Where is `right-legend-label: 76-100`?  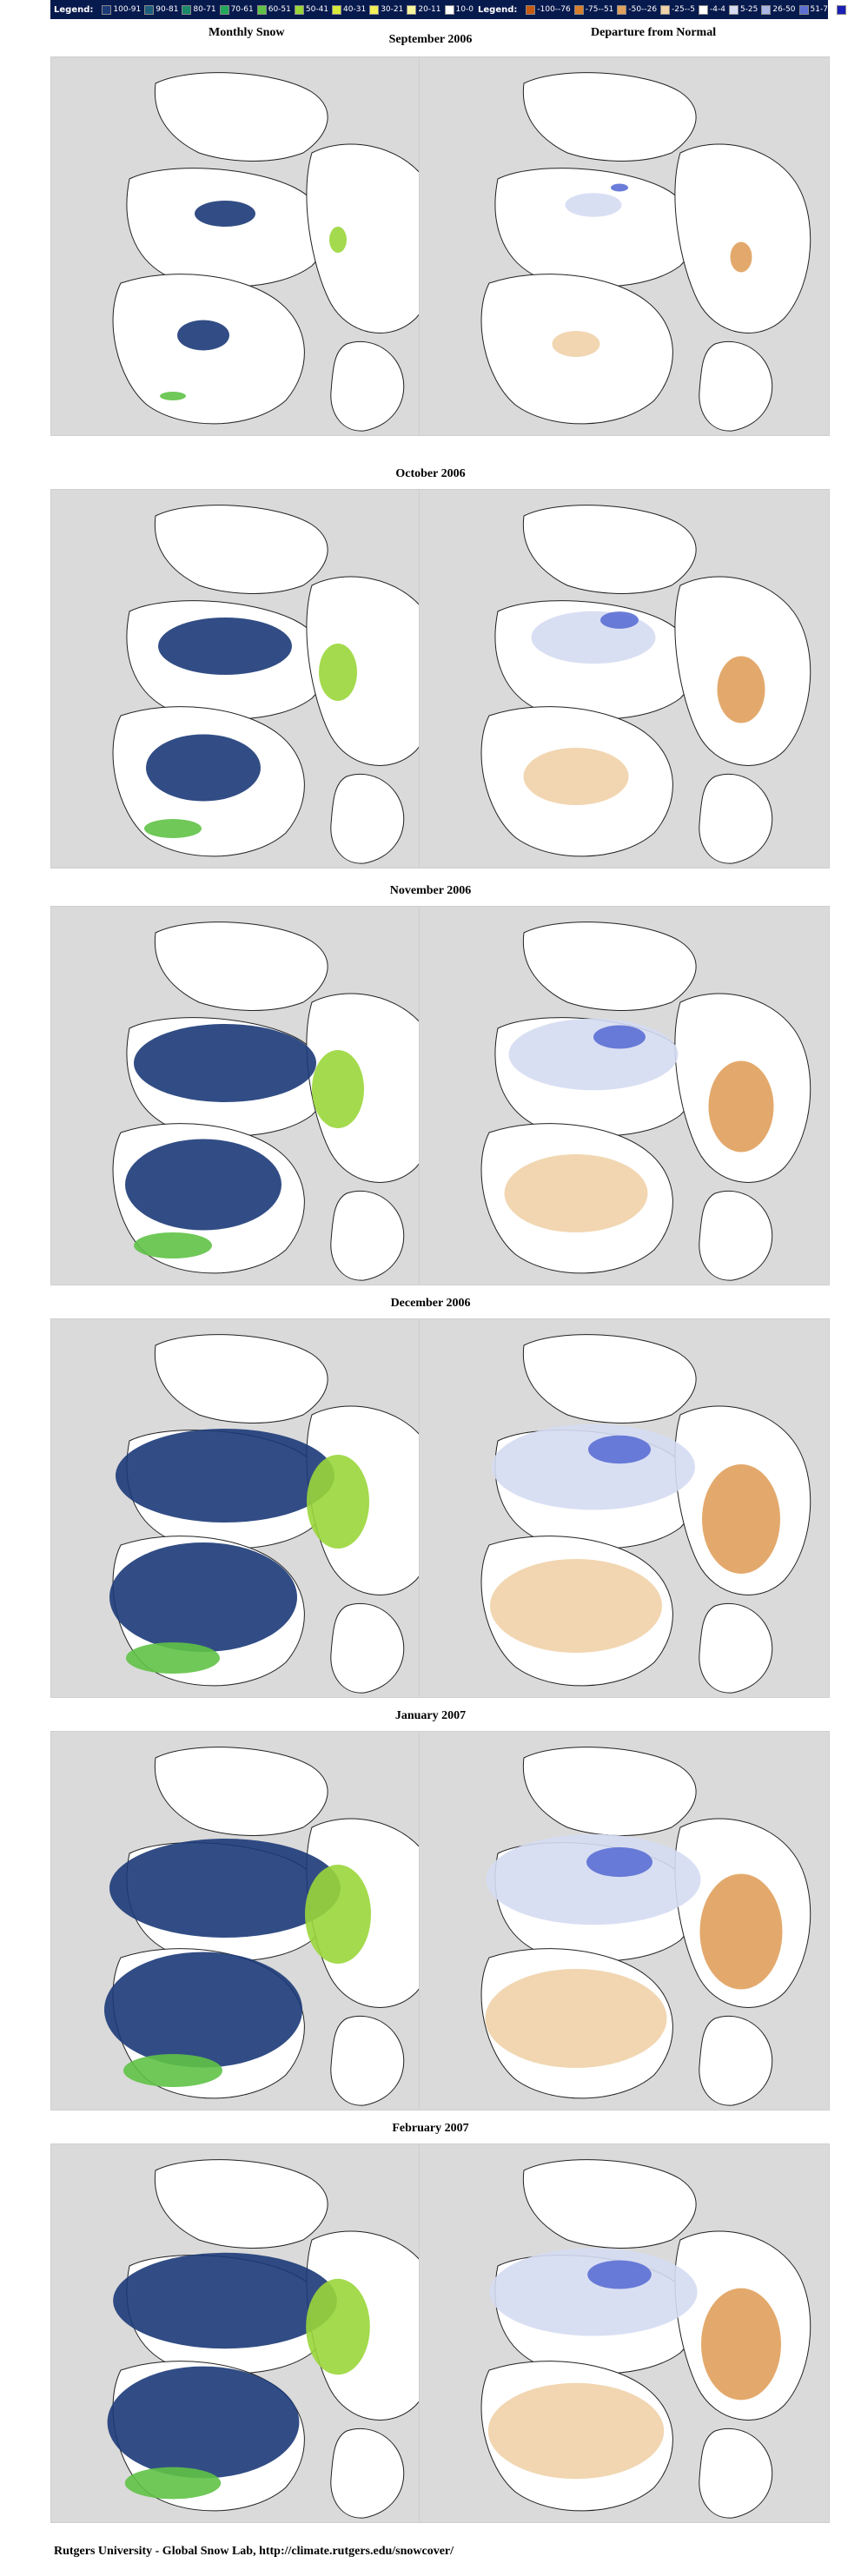
right-legend-label: 76-100 is located at coordinates (854, 9).